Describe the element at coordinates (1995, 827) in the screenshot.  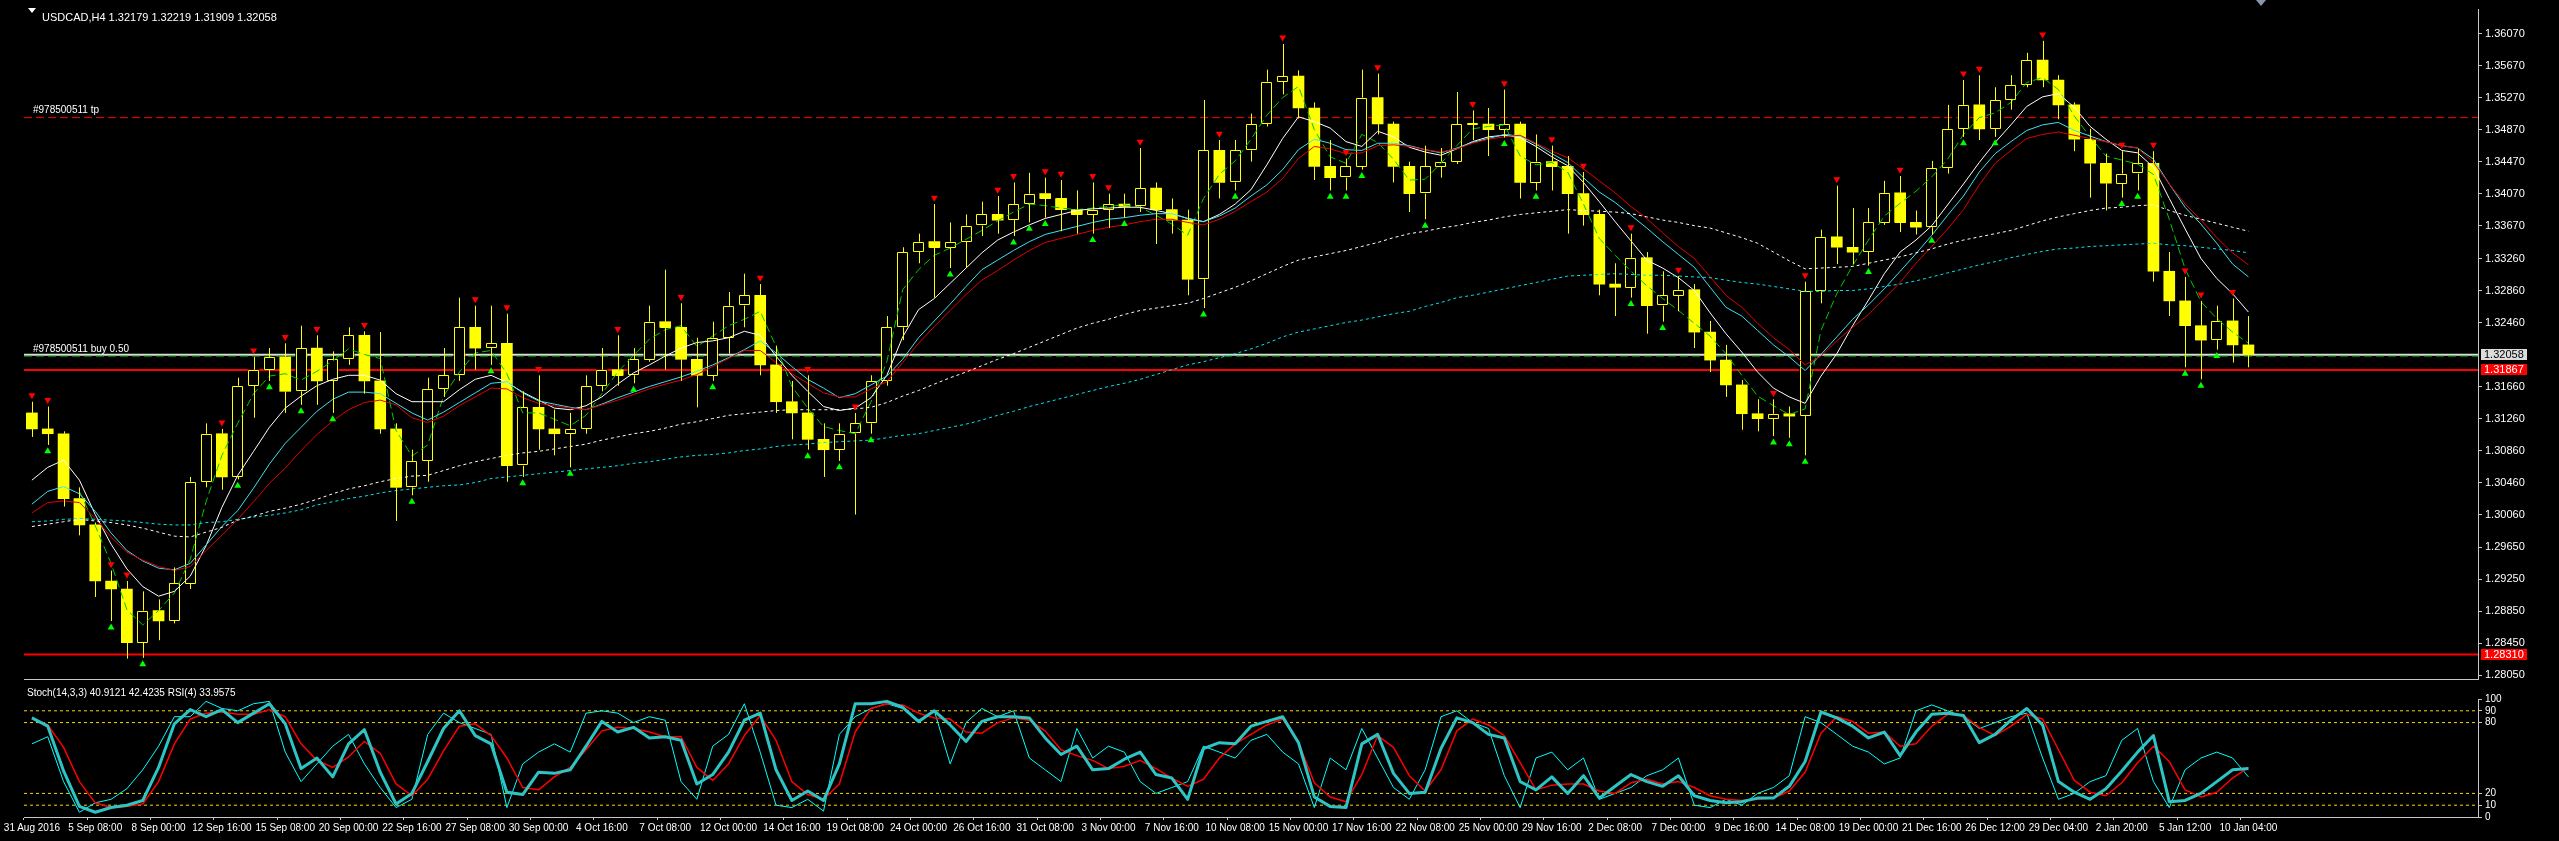
I see `x-tick-label: 26 Dec 12:00` at that location.